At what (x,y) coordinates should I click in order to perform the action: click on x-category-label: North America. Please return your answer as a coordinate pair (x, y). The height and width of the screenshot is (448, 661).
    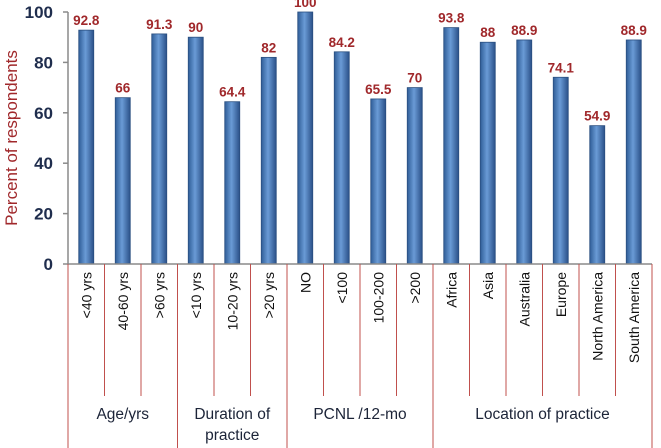
    Looking at the image, I should click on (597, 316).